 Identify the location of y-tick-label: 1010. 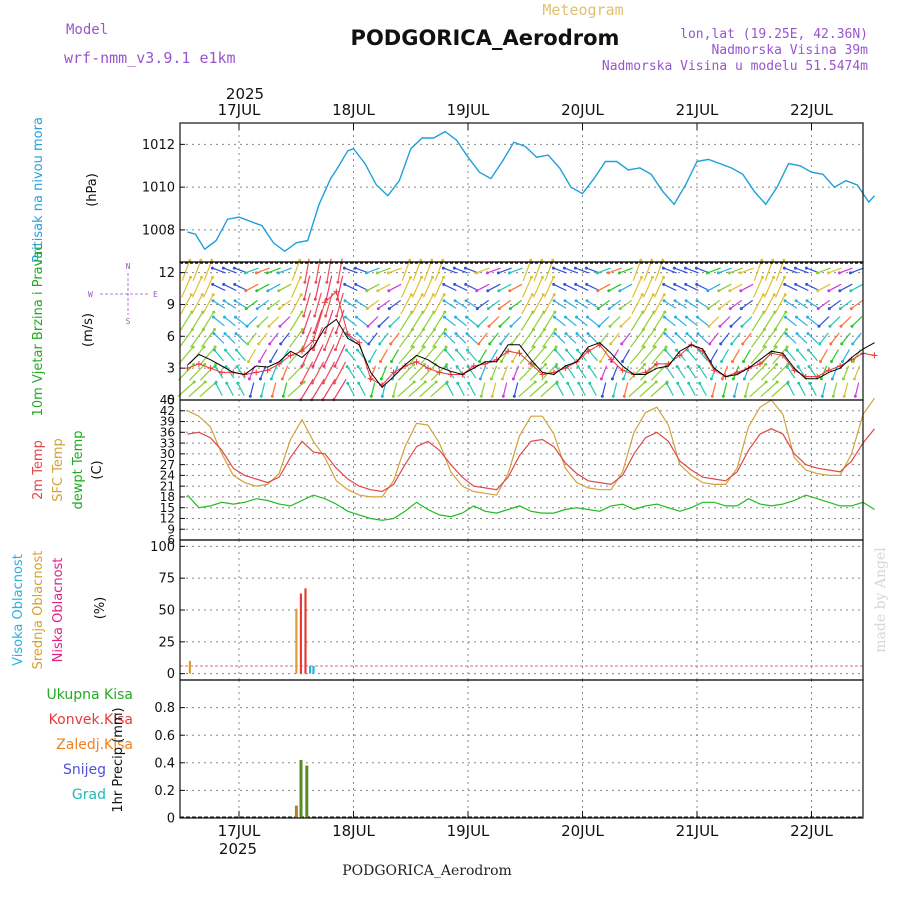
(158, 188).